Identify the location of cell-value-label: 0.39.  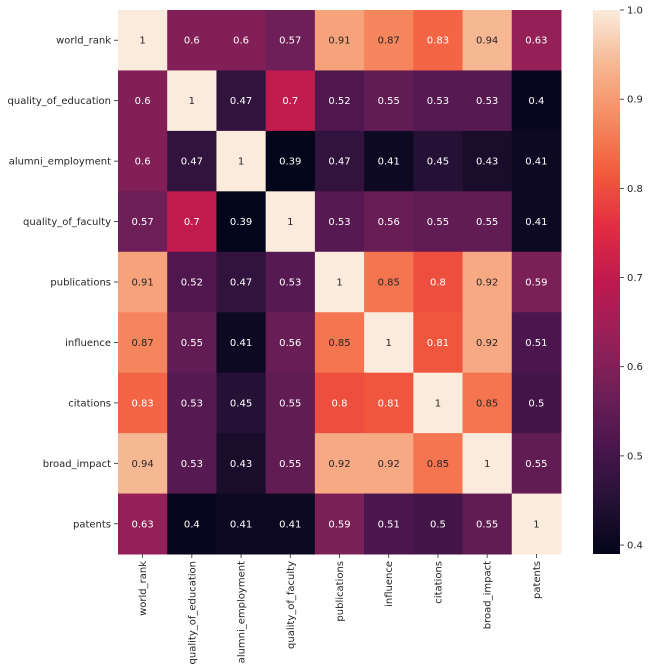
(290, 162).